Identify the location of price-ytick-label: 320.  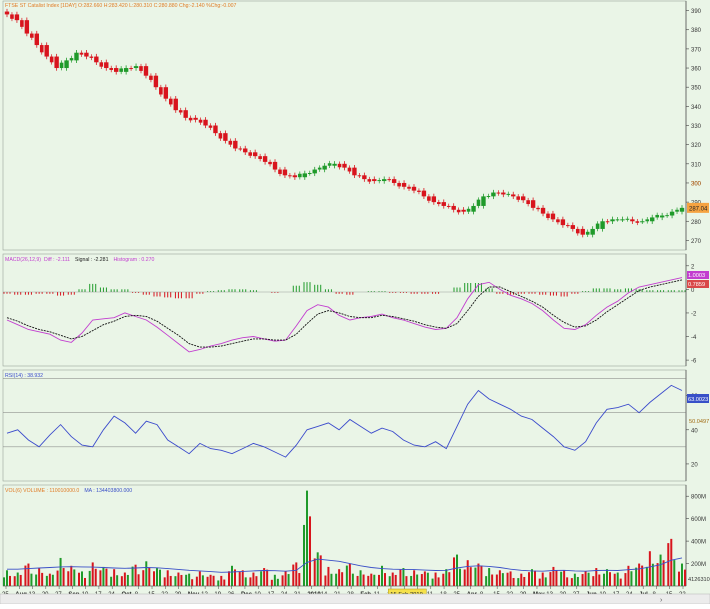
(696, 146).